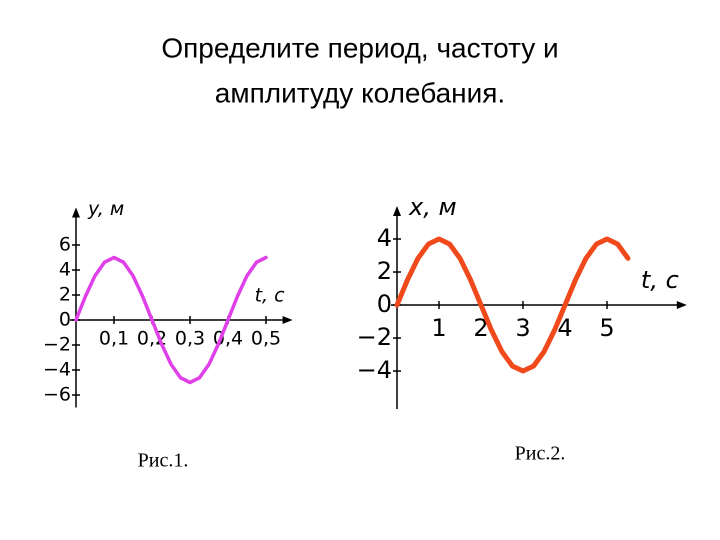 Image resolution: width=720 pixels, height=540 pixels. What do you see at coordinates (606, 328) in the screenshot?
I see `x-tick-label: 5` at bounding box center [606, 328].